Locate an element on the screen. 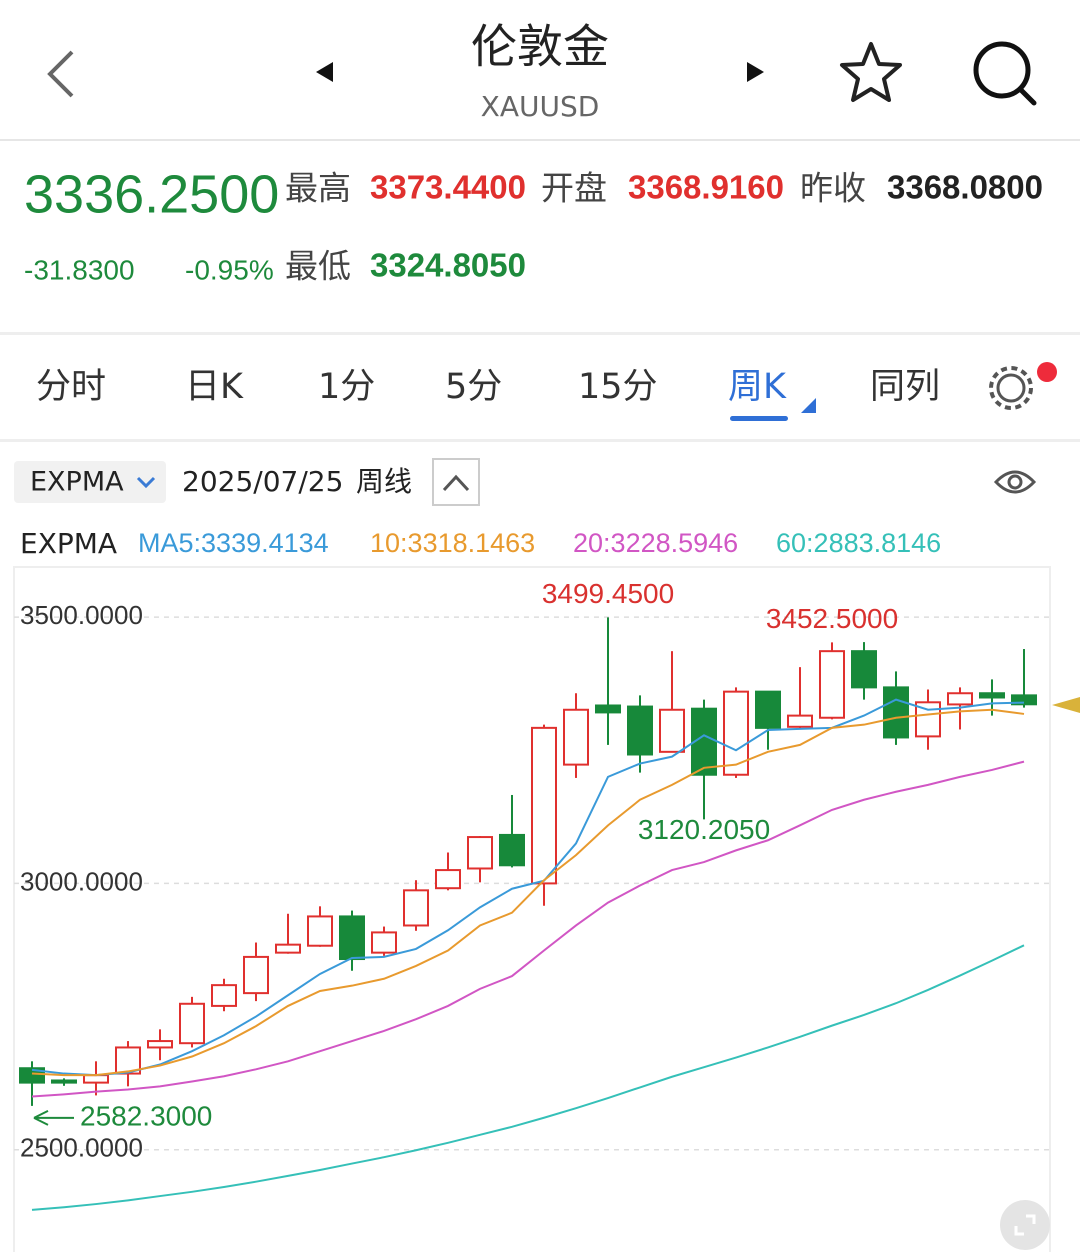 The image size is (1080, 1252). quote-label: 最高 is located at coordinates (318, 188).